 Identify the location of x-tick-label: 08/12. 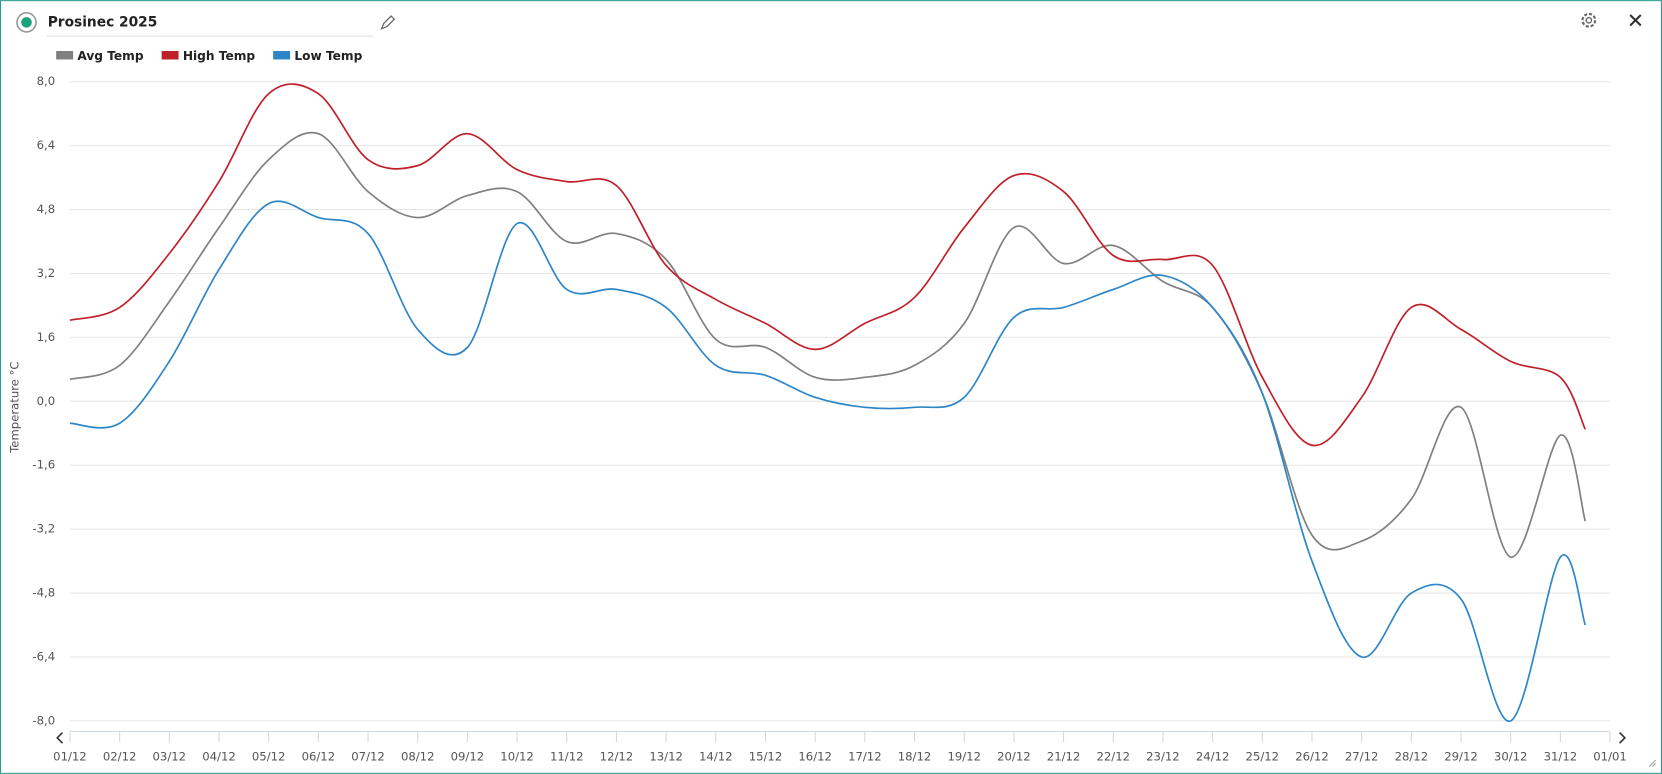
(418, 756).